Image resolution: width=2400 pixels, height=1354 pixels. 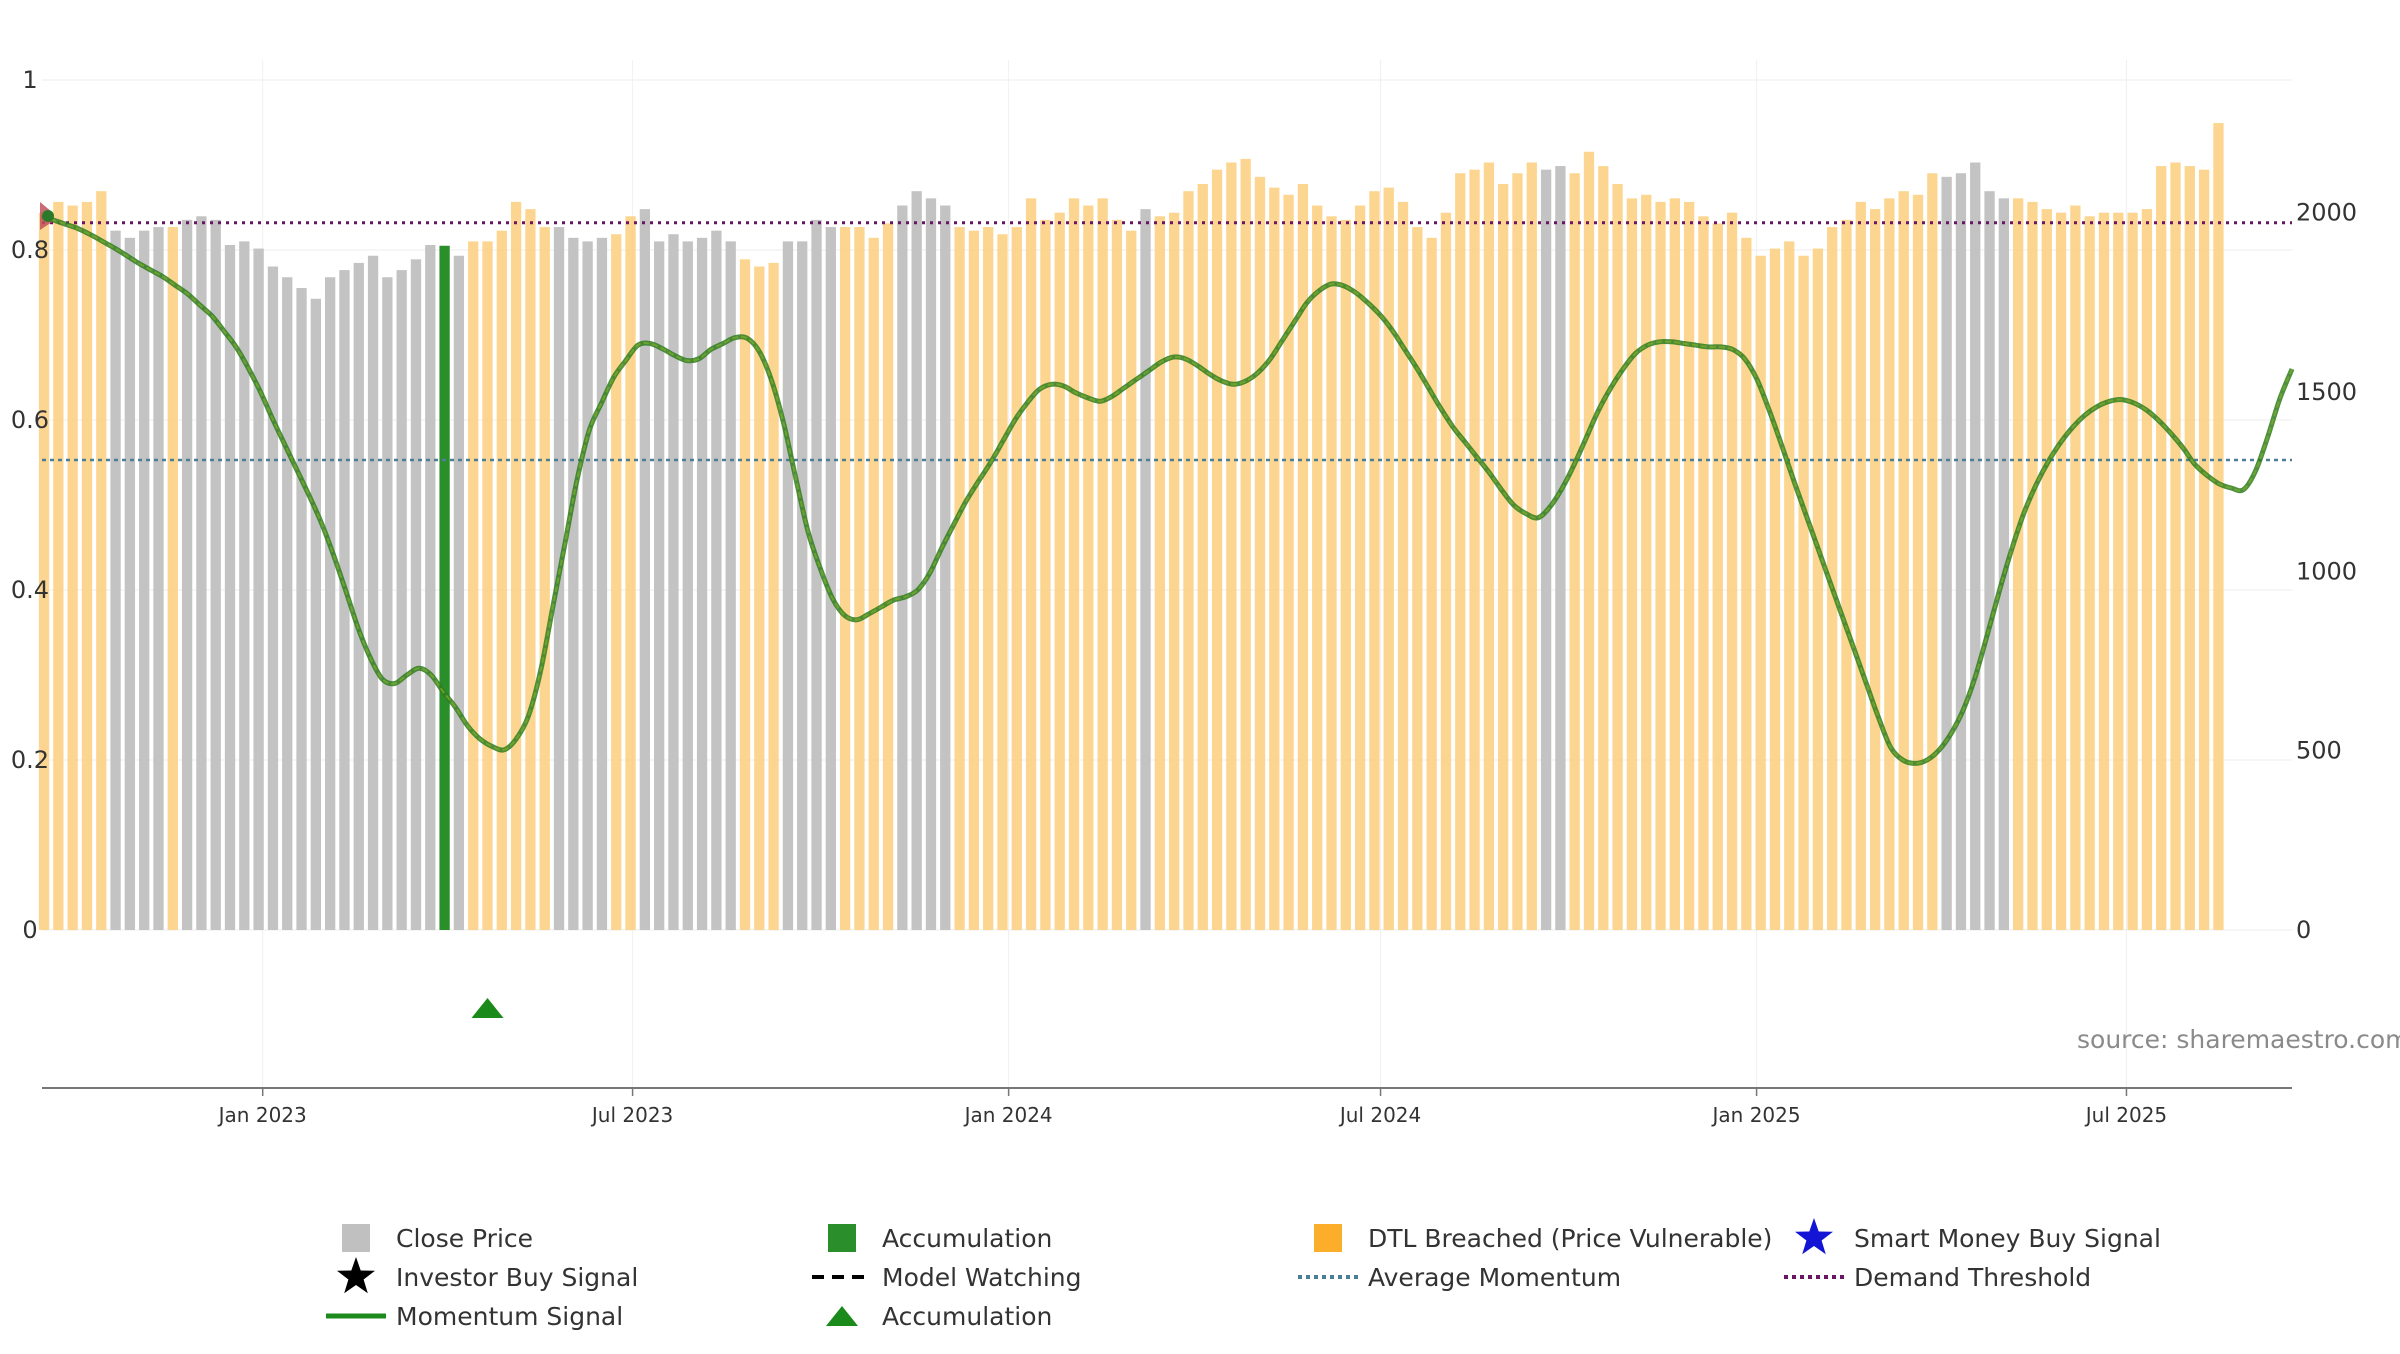 I want to click on x-axis-tick-label: Jul 2024, so click(x=1379, y=1115).